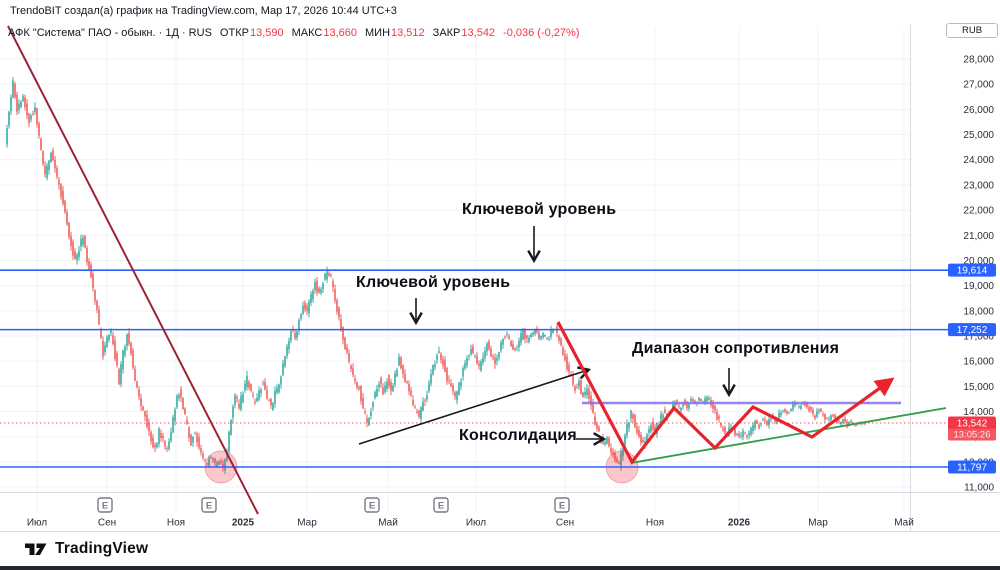 This screenshot has width=1000, height=570. I want to click on price-tick-label: 27,000, so click(978, 85).